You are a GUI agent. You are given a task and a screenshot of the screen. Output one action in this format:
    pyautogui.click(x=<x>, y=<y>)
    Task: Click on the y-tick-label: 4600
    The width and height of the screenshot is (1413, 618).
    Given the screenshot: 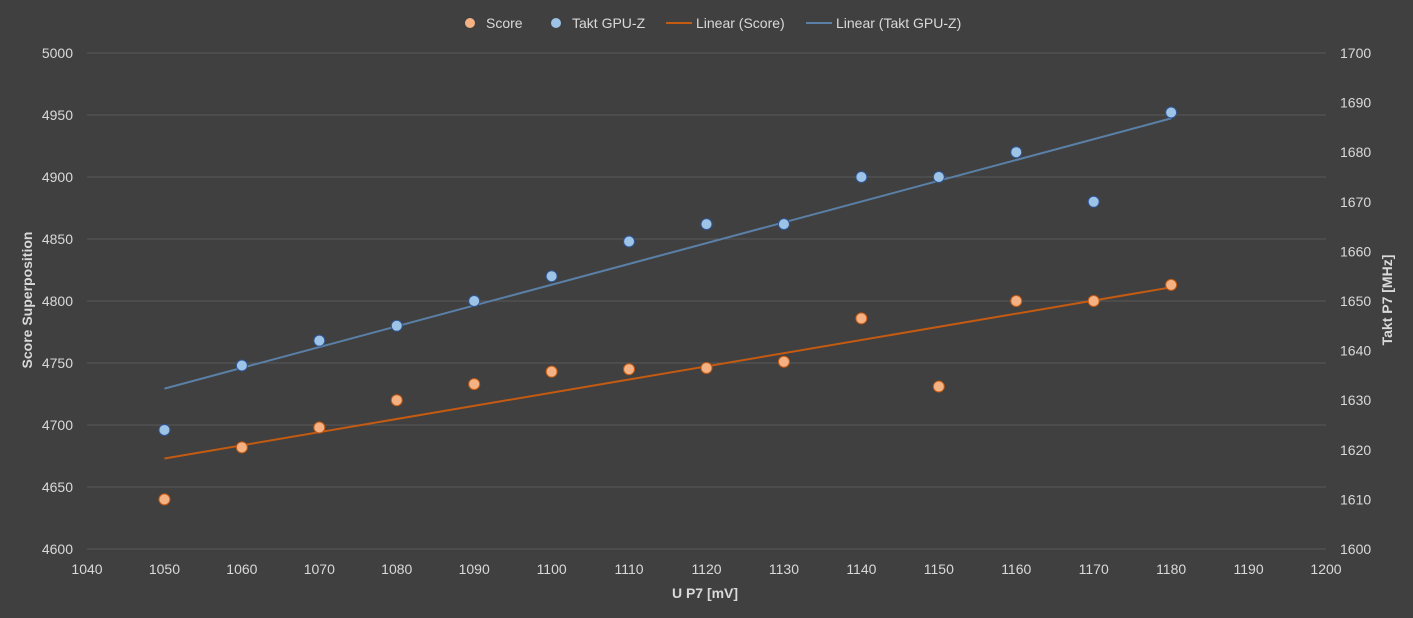 What is the action you would take?
    pyautogui.click(x=57, y=549)
    